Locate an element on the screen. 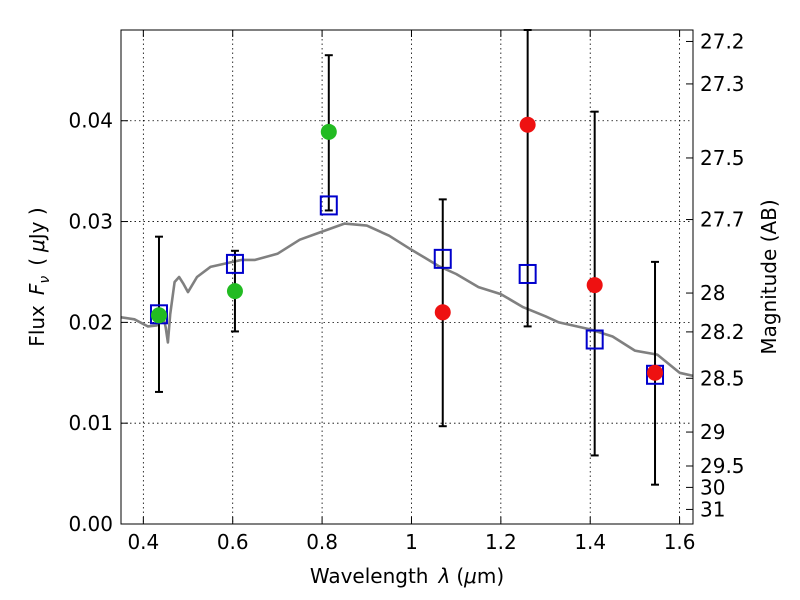 The height and width of the screenshot is (600, 800). y-axis-label-unit-rest: Jy ) is located at coordinates (37, 224).